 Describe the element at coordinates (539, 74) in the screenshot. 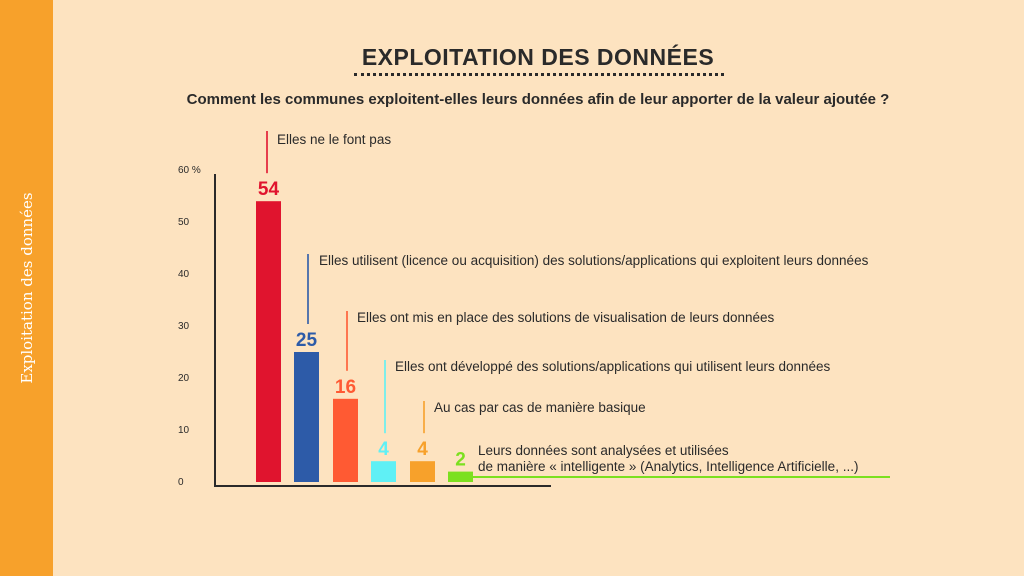

I see `title-underline` at that location.